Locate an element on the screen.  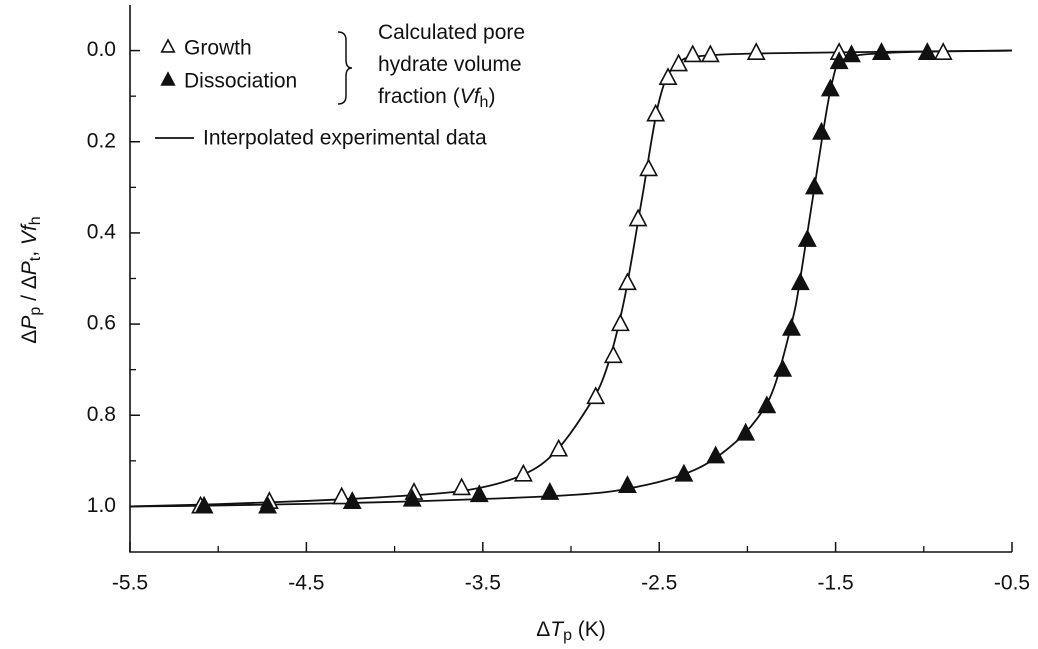
y-tick-label: 0.6 is located at coordinates (101, 323).